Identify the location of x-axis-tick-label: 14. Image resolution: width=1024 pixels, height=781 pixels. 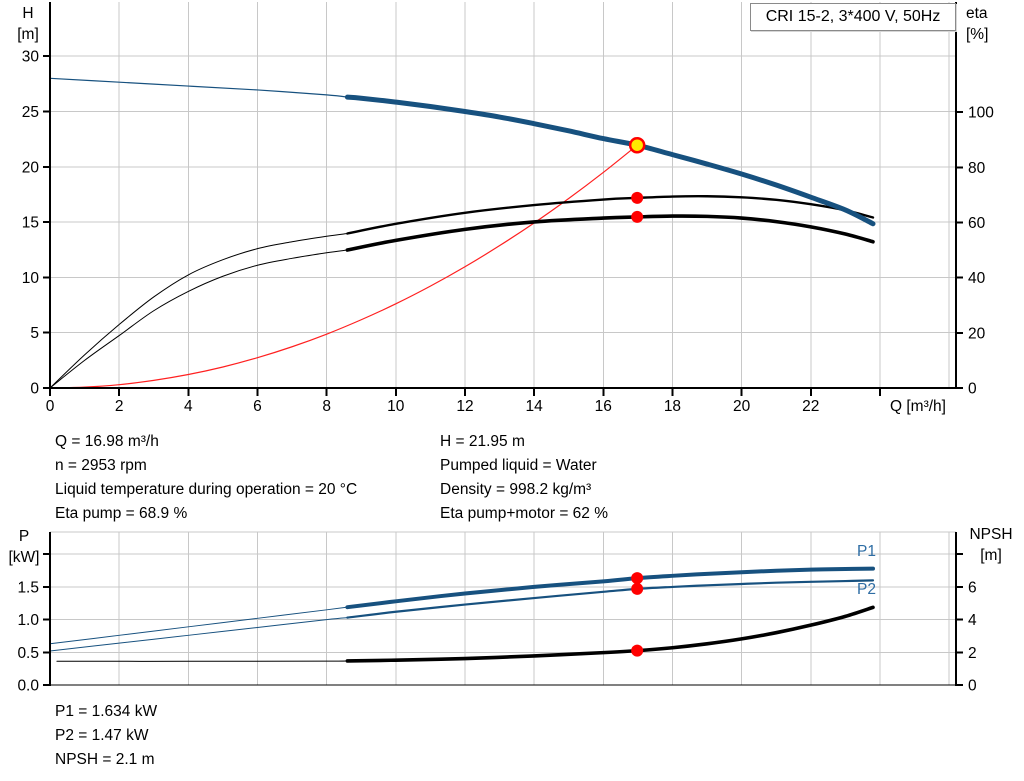
(534, 406).